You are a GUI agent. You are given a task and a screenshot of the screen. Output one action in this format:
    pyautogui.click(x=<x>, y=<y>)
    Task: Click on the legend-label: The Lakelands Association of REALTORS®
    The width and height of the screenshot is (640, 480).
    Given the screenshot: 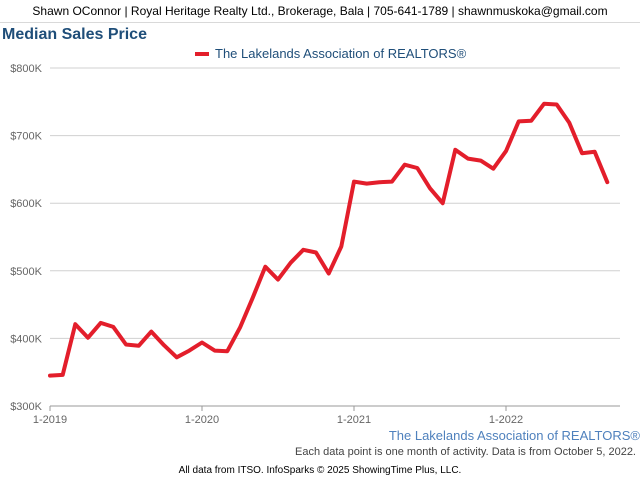 What is the action you would take?
    pyautogui.click(x=341, y=53)
    